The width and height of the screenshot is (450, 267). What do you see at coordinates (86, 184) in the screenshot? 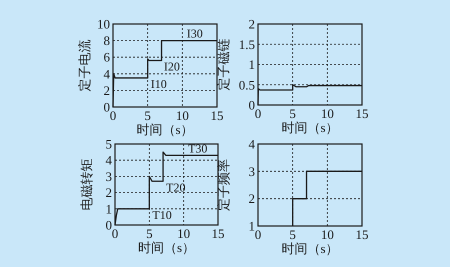
I see `y-axis-title: 电磁转矩` at bounding box center [86, 184].